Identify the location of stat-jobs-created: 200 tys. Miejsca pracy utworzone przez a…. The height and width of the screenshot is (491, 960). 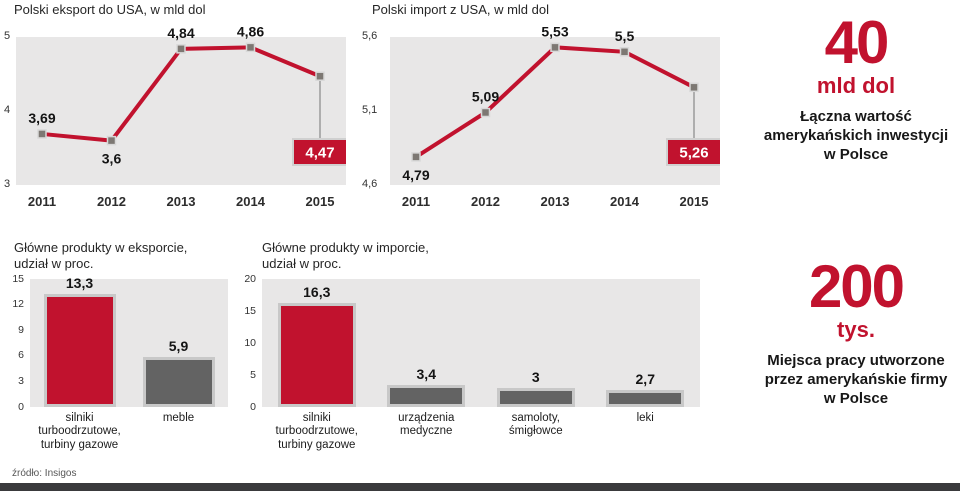
(856, 330).